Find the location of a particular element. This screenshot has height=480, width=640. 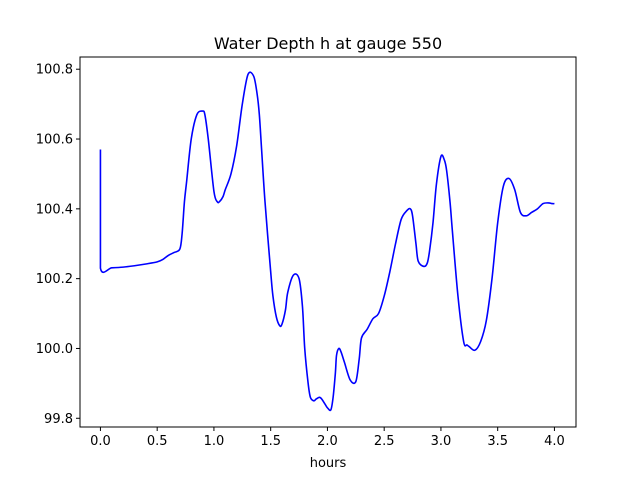

y-tick-label: 100.8 is located at coordinates (54, 70).